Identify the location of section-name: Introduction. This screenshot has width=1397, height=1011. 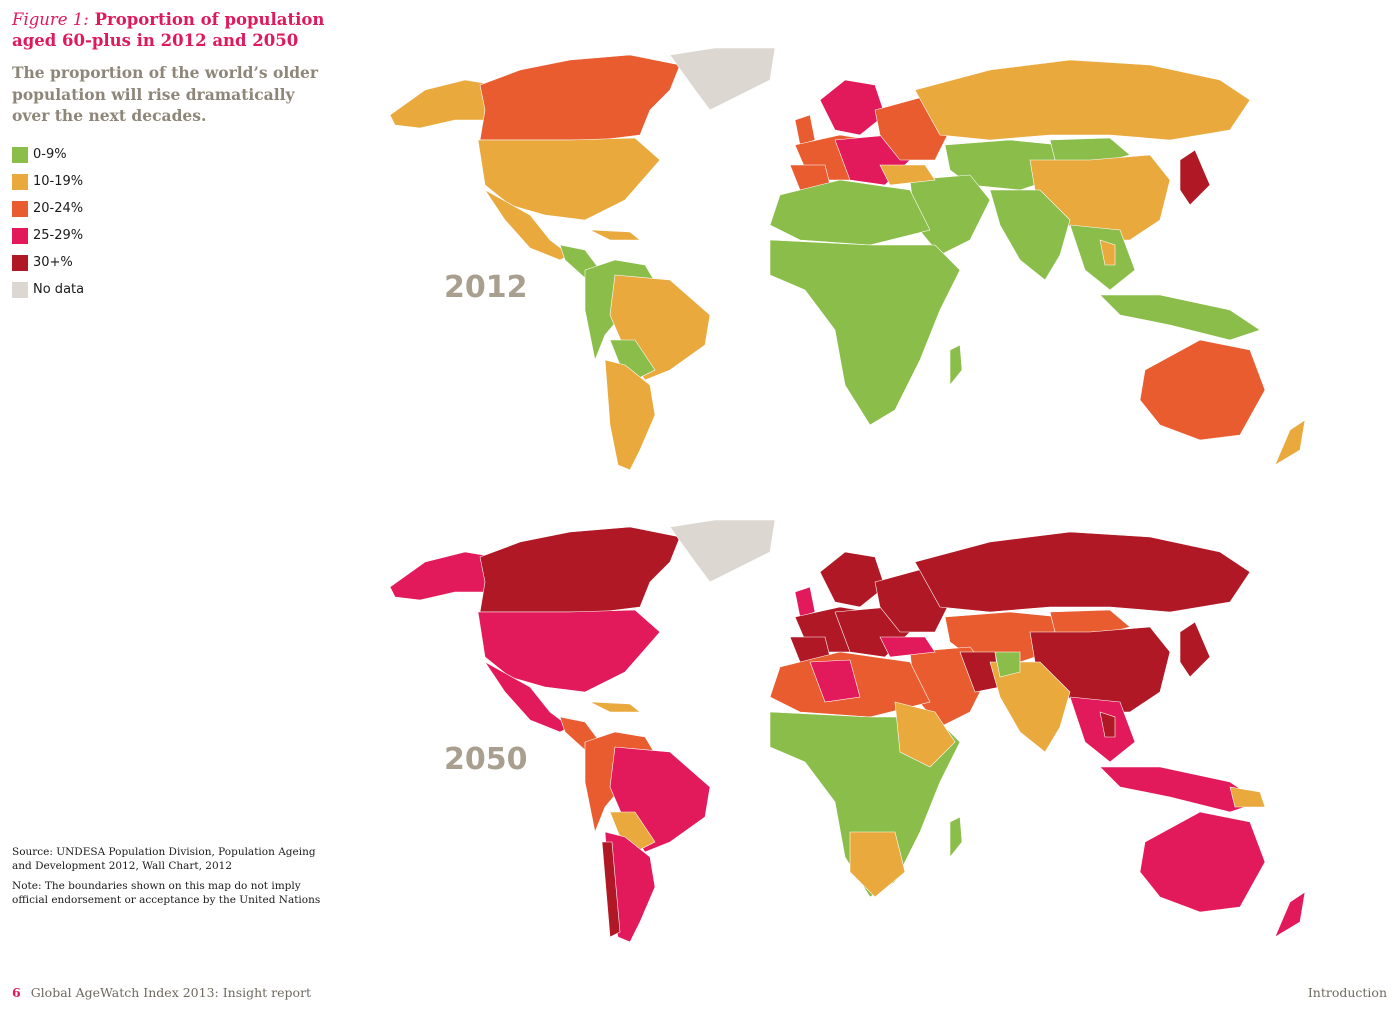
(1347, 992).